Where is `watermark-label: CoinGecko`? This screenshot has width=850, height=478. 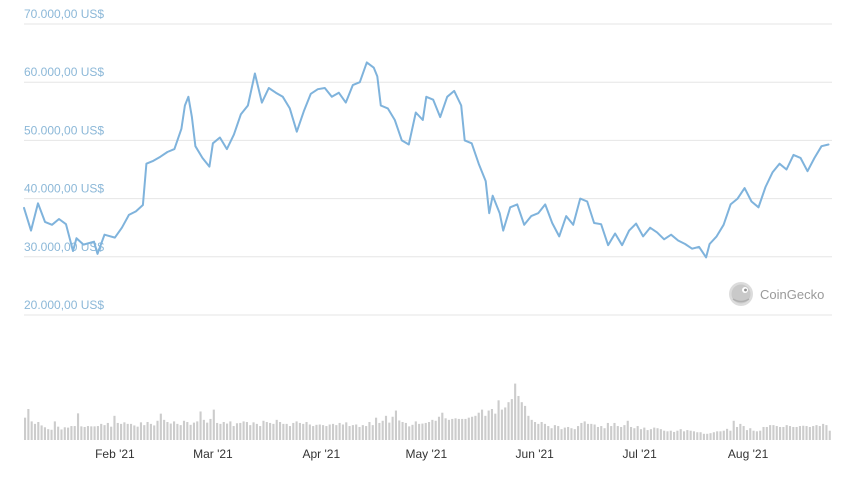 watermark-label: CoinGecko is located at coordinates (792, 294).